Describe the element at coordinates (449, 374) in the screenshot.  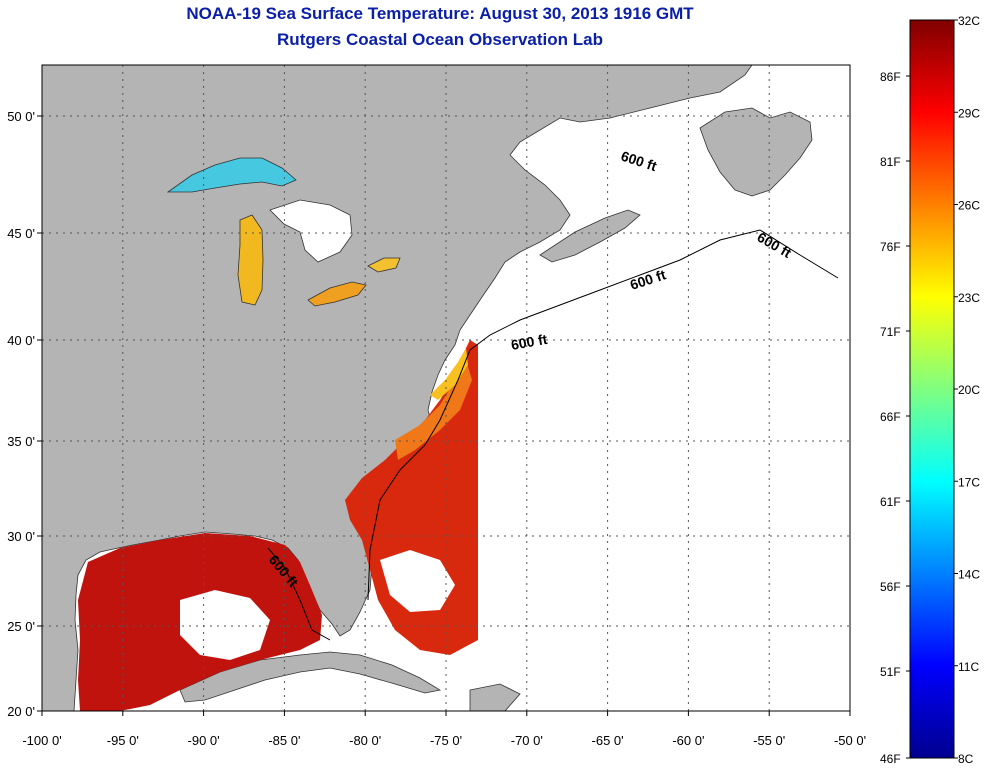
I see `sst-atlantic-cool-band` at that location.